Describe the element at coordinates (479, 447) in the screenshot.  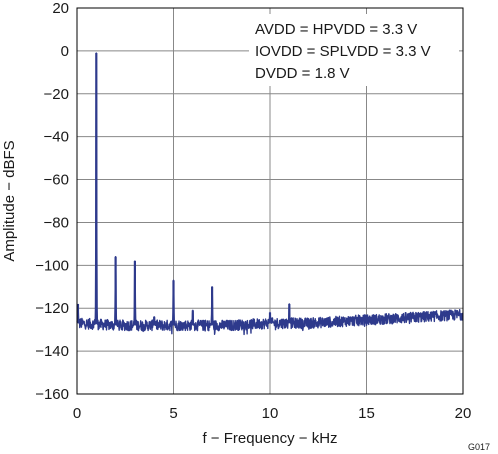
I see `figure-id: G017` at that location.